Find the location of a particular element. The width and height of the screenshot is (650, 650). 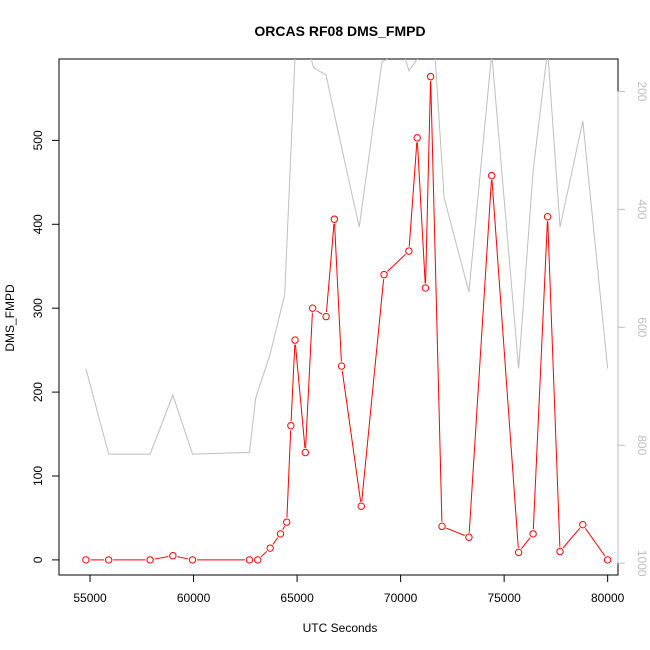

y2-axis: 200 400 600 800 1000 is located at coordinates (633, 329).